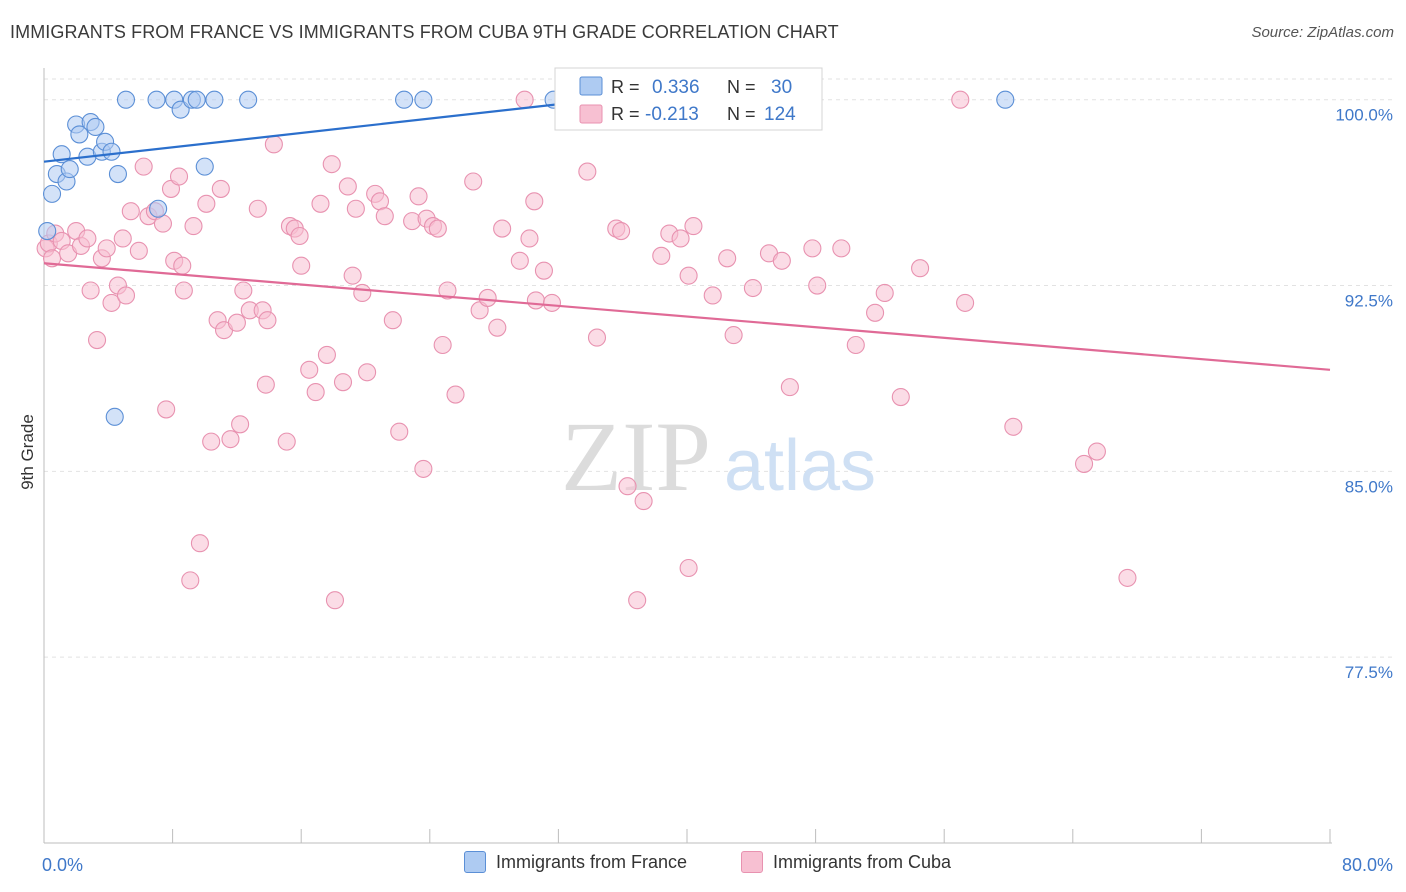 Image resolution: width=1406 pixels, height=892 pixels. What do you see at coordinates (687, 316) in the screenshot?
I see `cuba-trend-line` at bounding box center [687, 316].